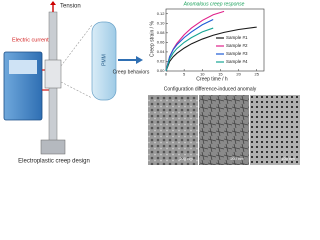 The image size is (320, 240). Describe the element at coordinates (161, 70) in the screenshot. I see `y-tick-label: 0.00` at that location.